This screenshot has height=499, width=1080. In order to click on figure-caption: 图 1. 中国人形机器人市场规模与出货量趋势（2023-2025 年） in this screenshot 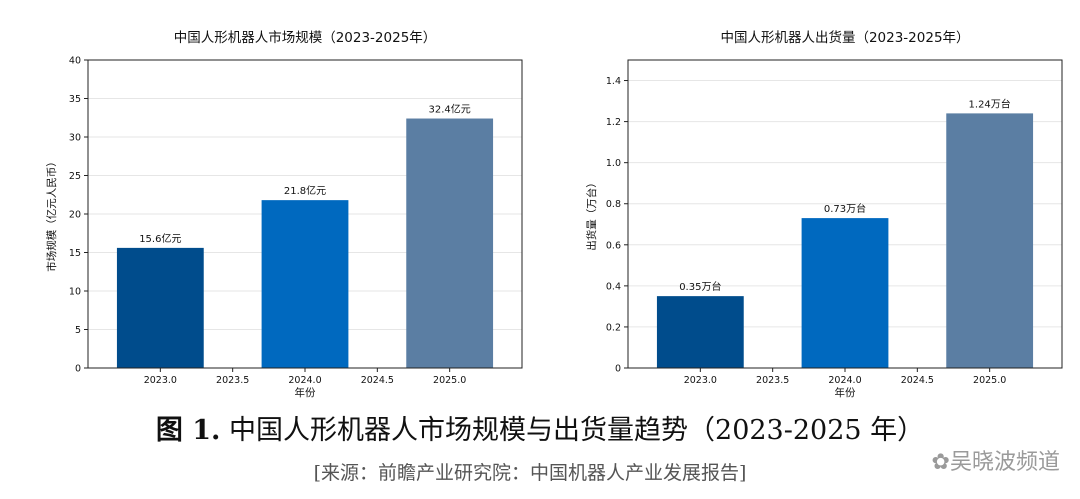, I will do `click(540, 427)`.